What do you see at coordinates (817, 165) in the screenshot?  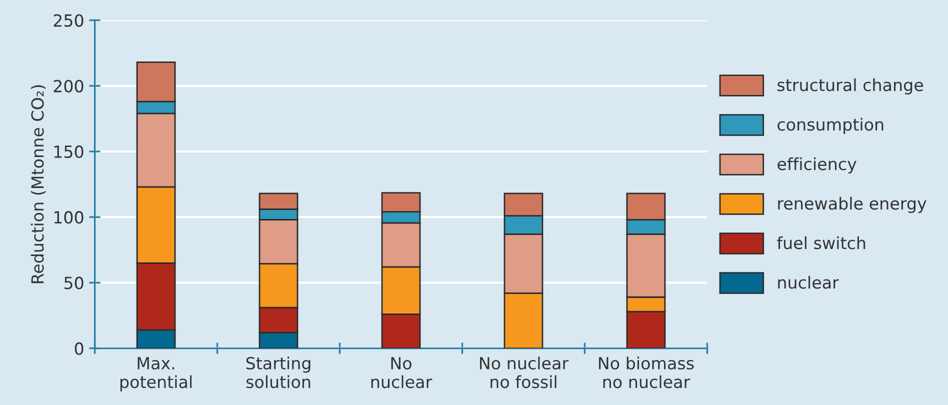 I see `legend-label: efficiency` at bounding box center [817, 165].